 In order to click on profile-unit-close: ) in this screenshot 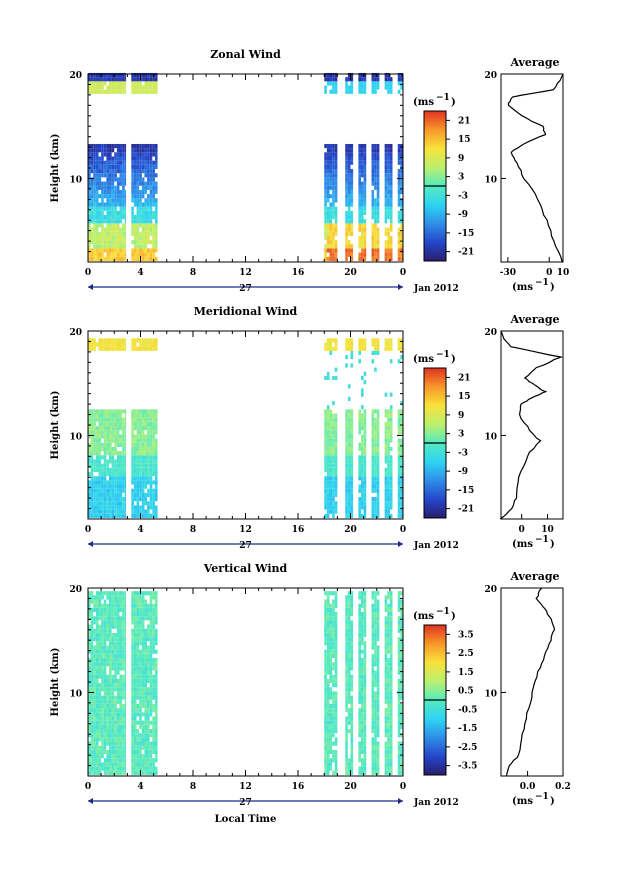, I will do `click(552, 801)`.